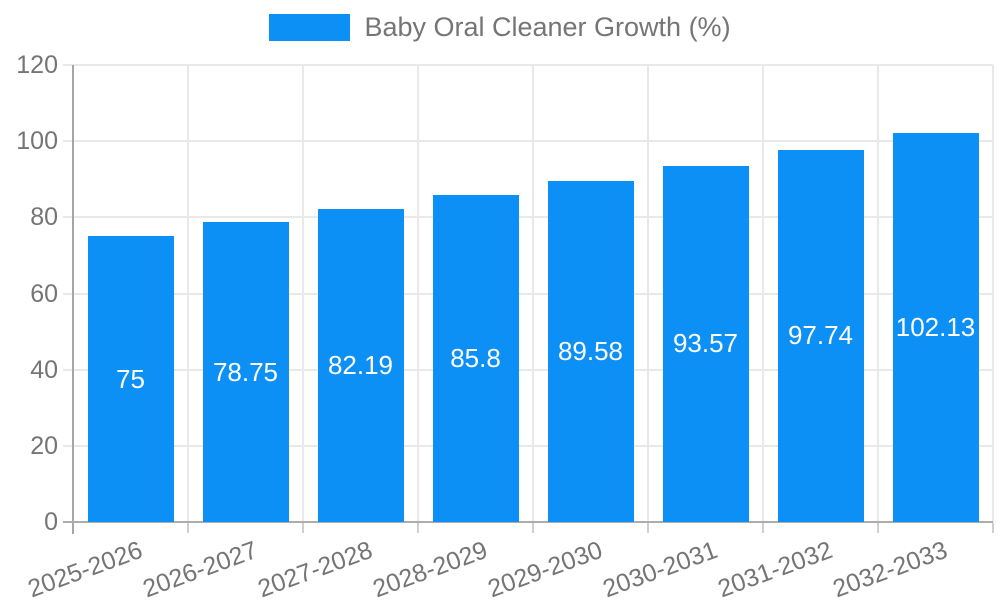 This screenshot has width=1000, height=604. I want to click on bar: 93.57, so click(705, 343).